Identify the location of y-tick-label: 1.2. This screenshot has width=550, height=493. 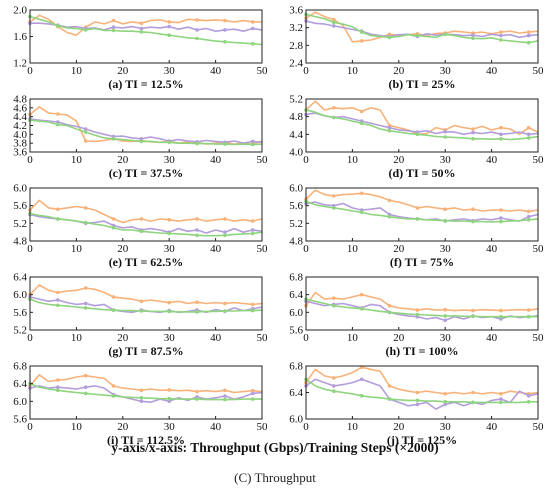
(20, 64).